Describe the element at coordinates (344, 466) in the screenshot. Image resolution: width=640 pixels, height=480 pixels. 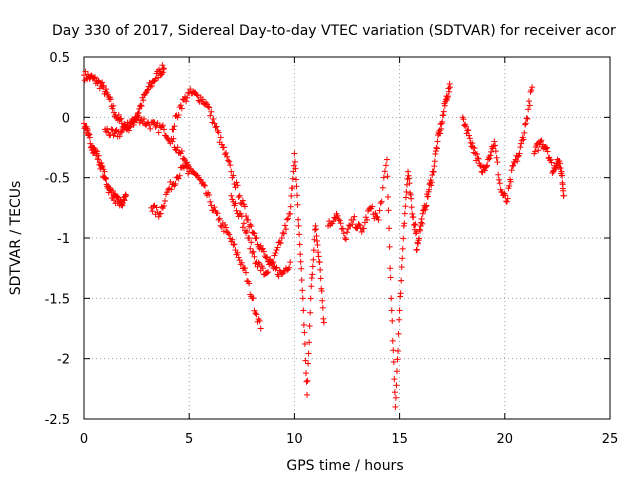
I see `x-axis-label: GPS time / hours` at that location.